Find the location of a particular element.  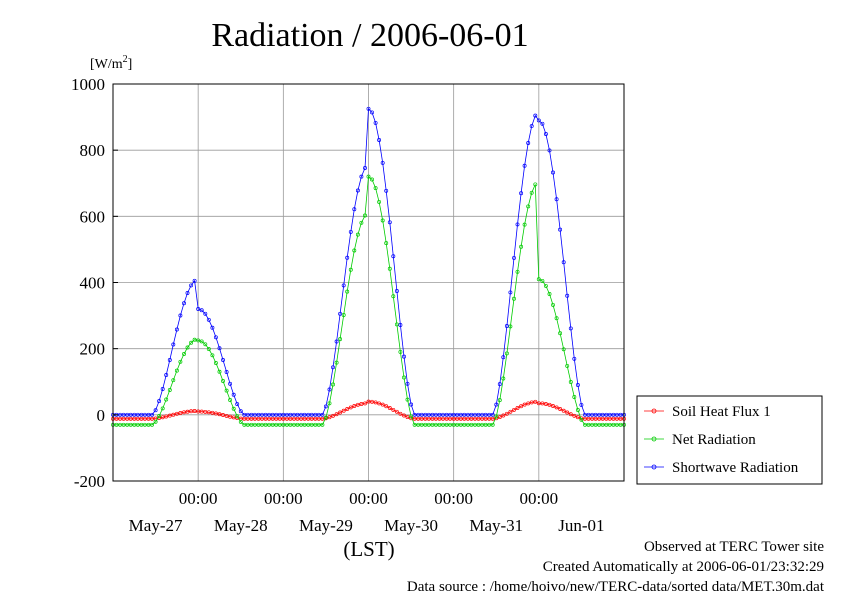

y-tick-labels: -200 0 200 400 600 800 1000 is located at coordinates (94, 283).